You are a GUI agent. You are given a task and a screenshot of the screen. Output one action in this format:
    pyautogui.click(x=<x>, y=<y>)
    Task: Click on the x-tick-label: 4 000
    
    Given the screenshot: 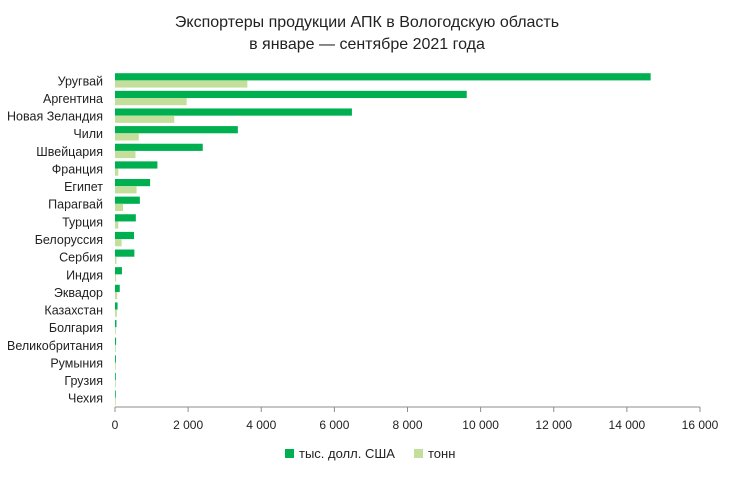 What is the action you would take?
    pyautogui.click(x=261, y=425)
    